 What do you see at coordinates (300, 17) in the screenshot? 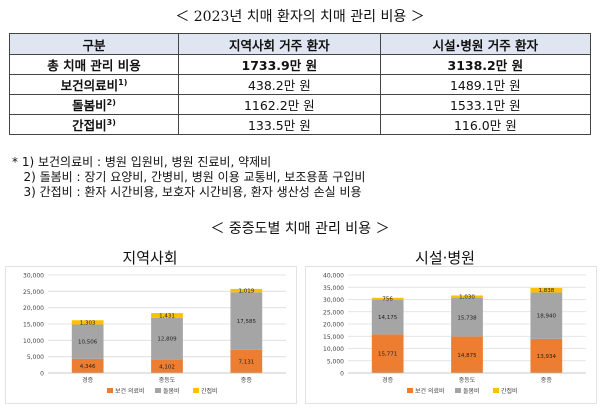
I see `cost-table-heading: ＜ 2023년 치매 환자의 치매 관리 비용 ＞` at bounding box center [300, 17].